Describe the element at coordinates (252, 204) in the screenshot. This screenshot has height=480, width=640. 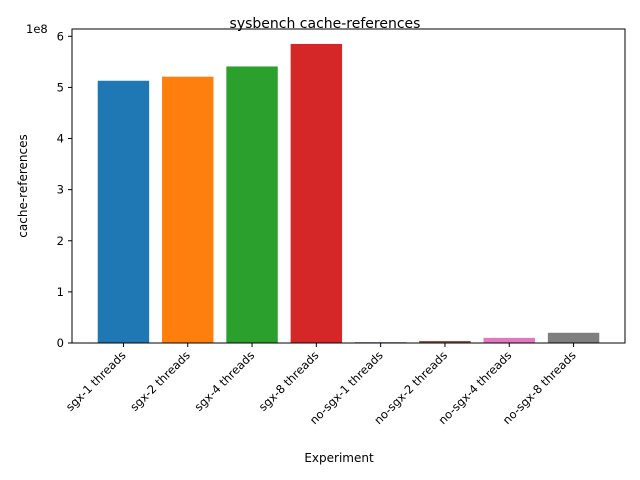
I see `bar-sgx-4-threads` at that location.